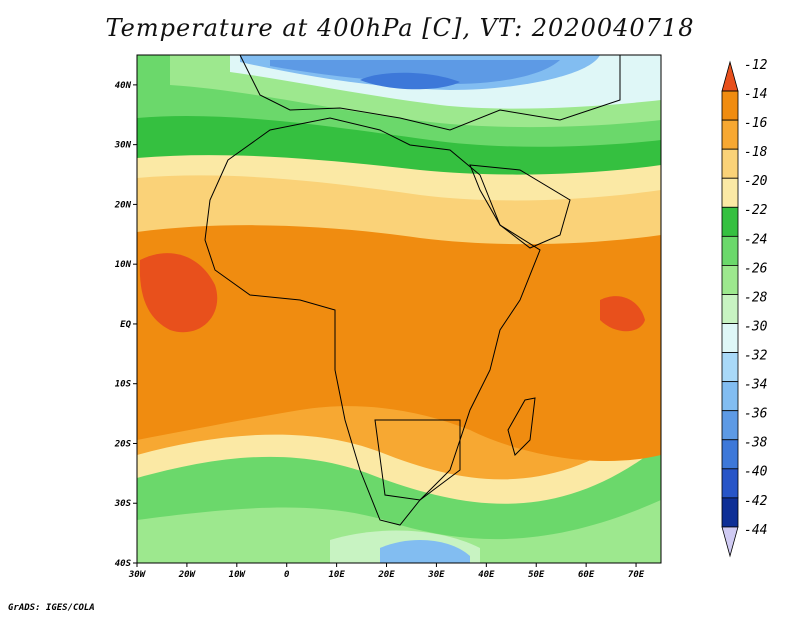 The height and width of the screenshot is (618, 800). What do you see at coordinates (399, 204) in the screenshot?
I see `band-n-yellow` at bounding box center [399, 204].